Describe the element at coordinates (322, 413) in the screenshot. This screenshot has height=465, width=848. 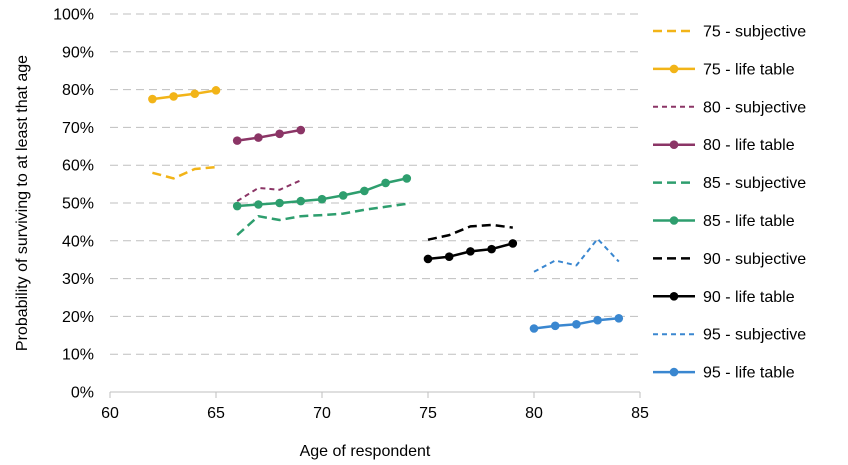
I see `x-tick-label: 70` at that location.